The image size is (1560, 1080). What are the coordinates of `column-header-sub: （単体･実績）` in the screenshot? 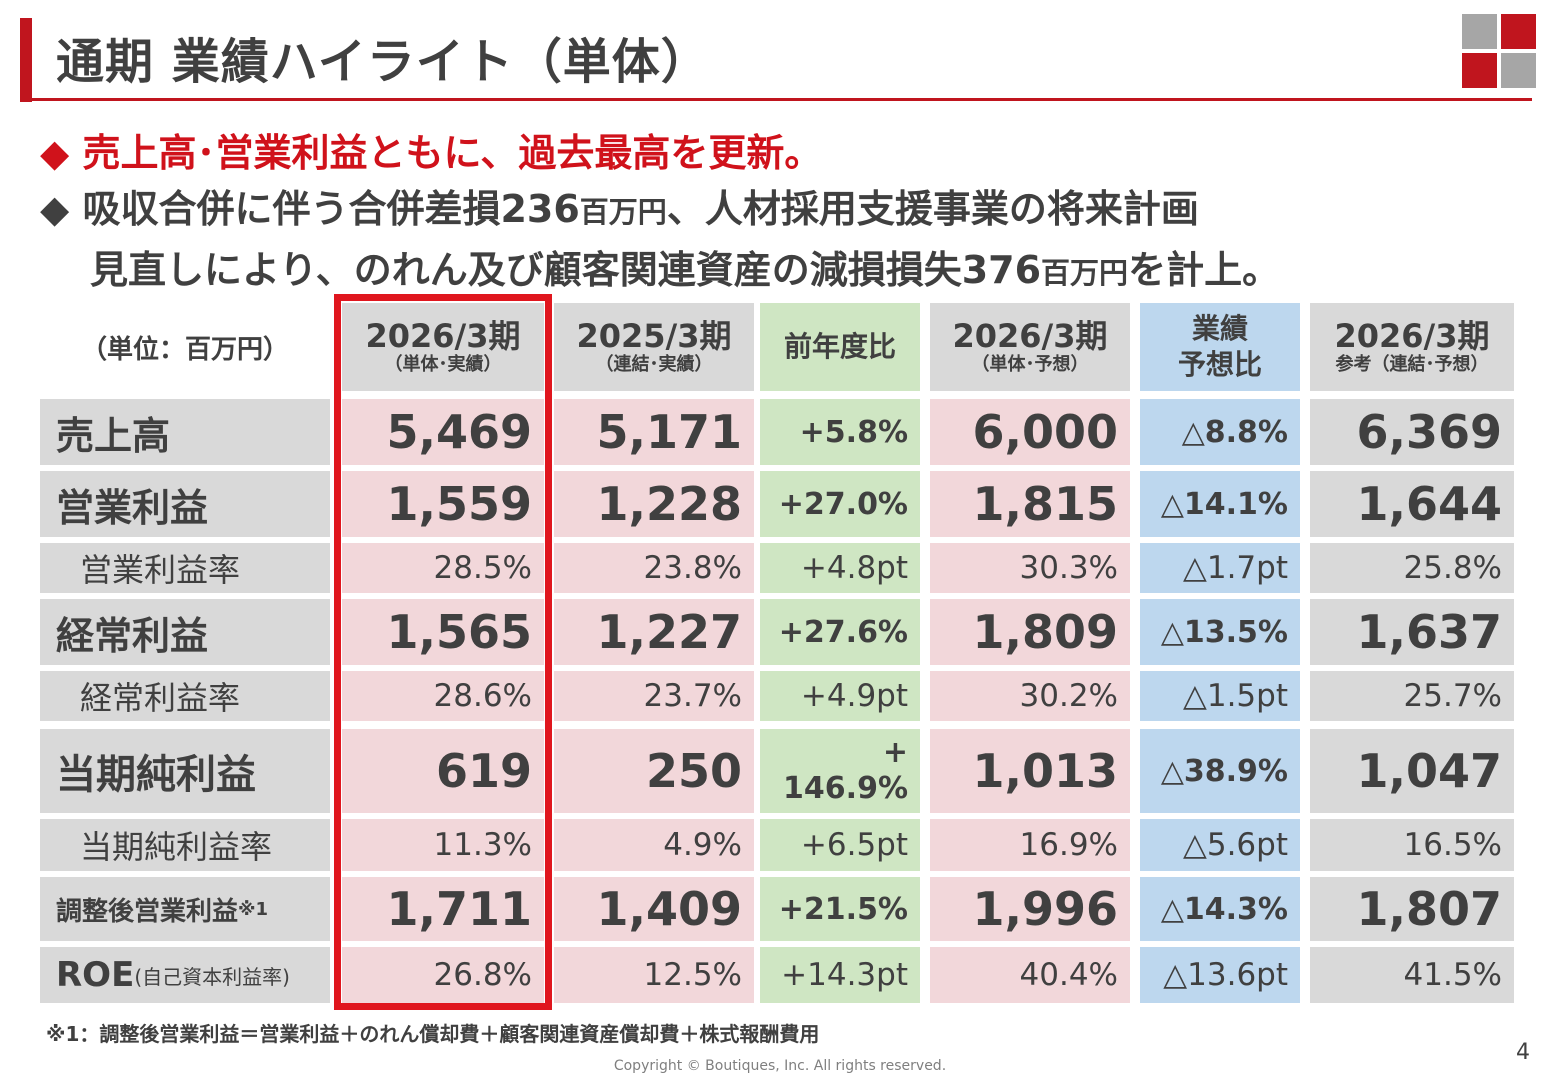 It's located at (443, 364).